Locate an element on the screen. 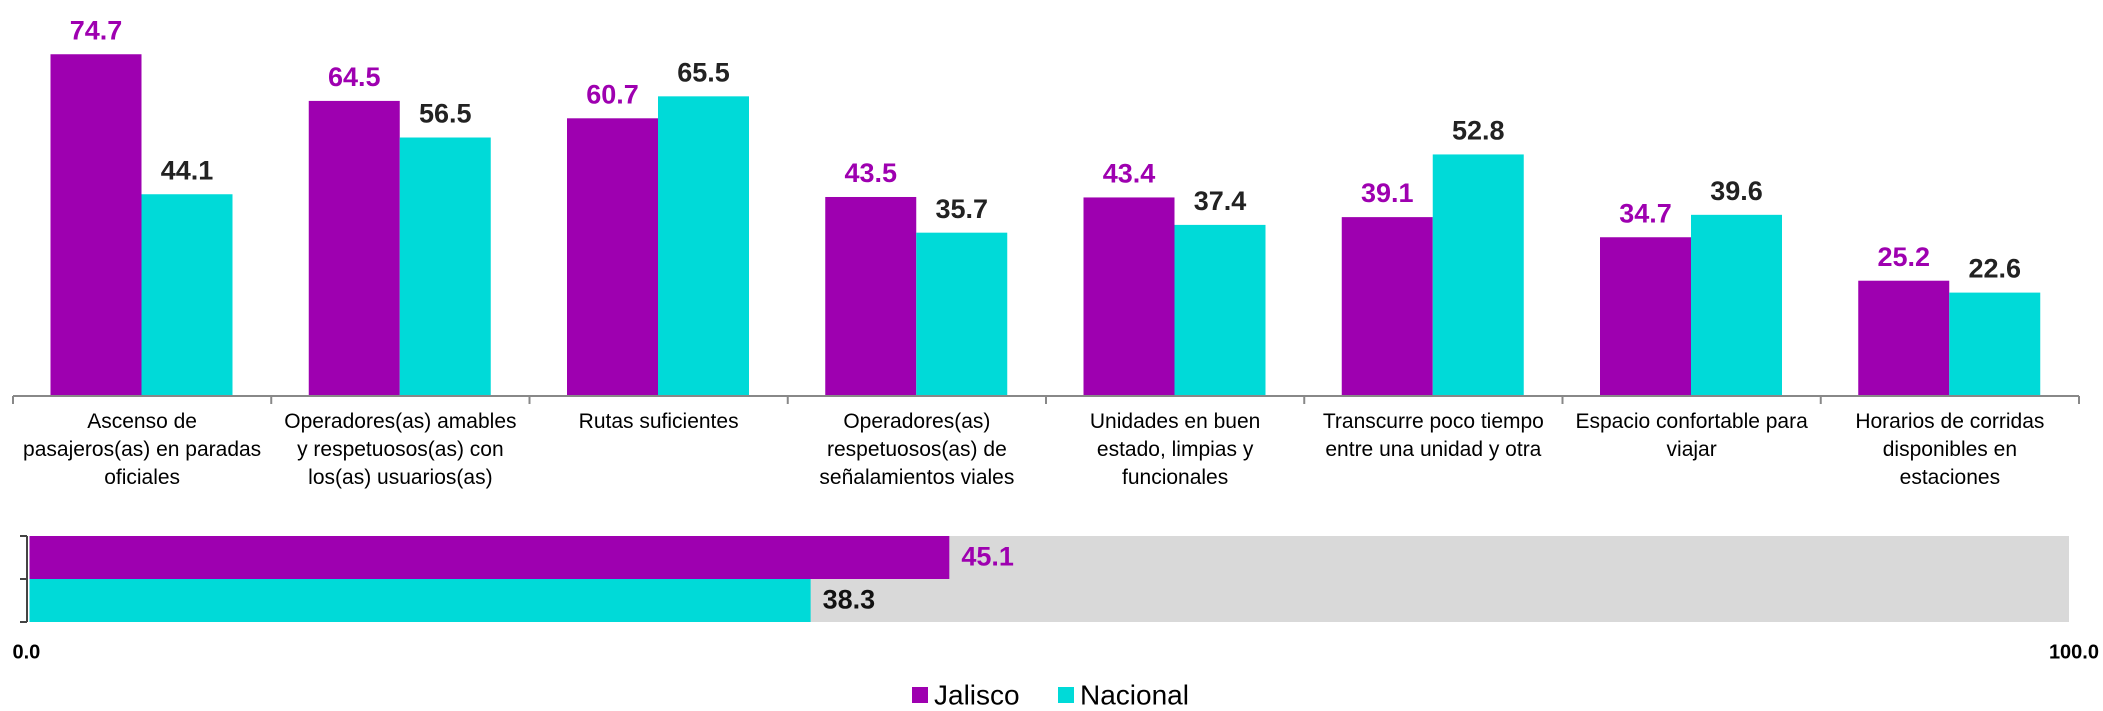 The image size is (2103, 711). value-label: 52.8 is located at coordinates (1478, 131).